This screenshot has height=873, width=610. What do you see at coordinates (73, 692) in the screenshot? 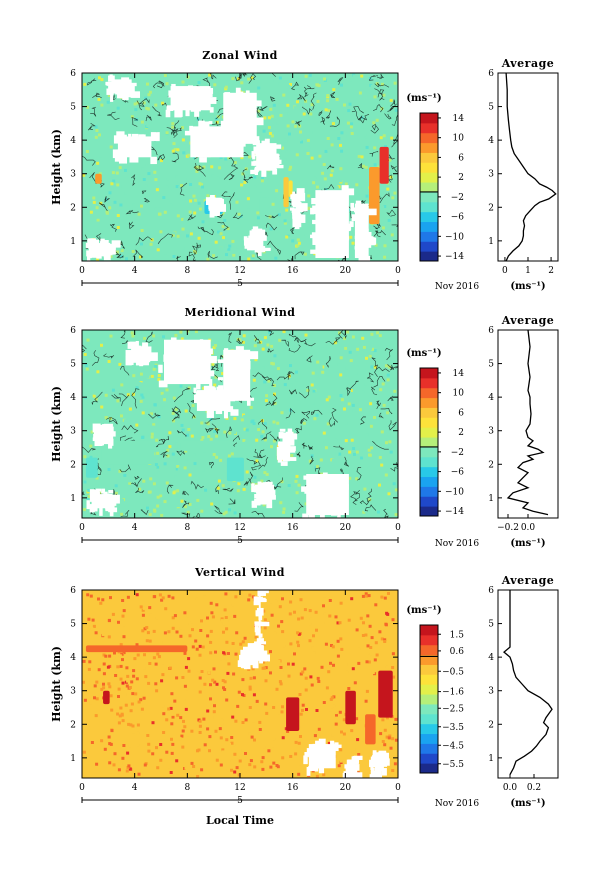
I see `y-tick-label: 3` at bounding box center [73, 692].